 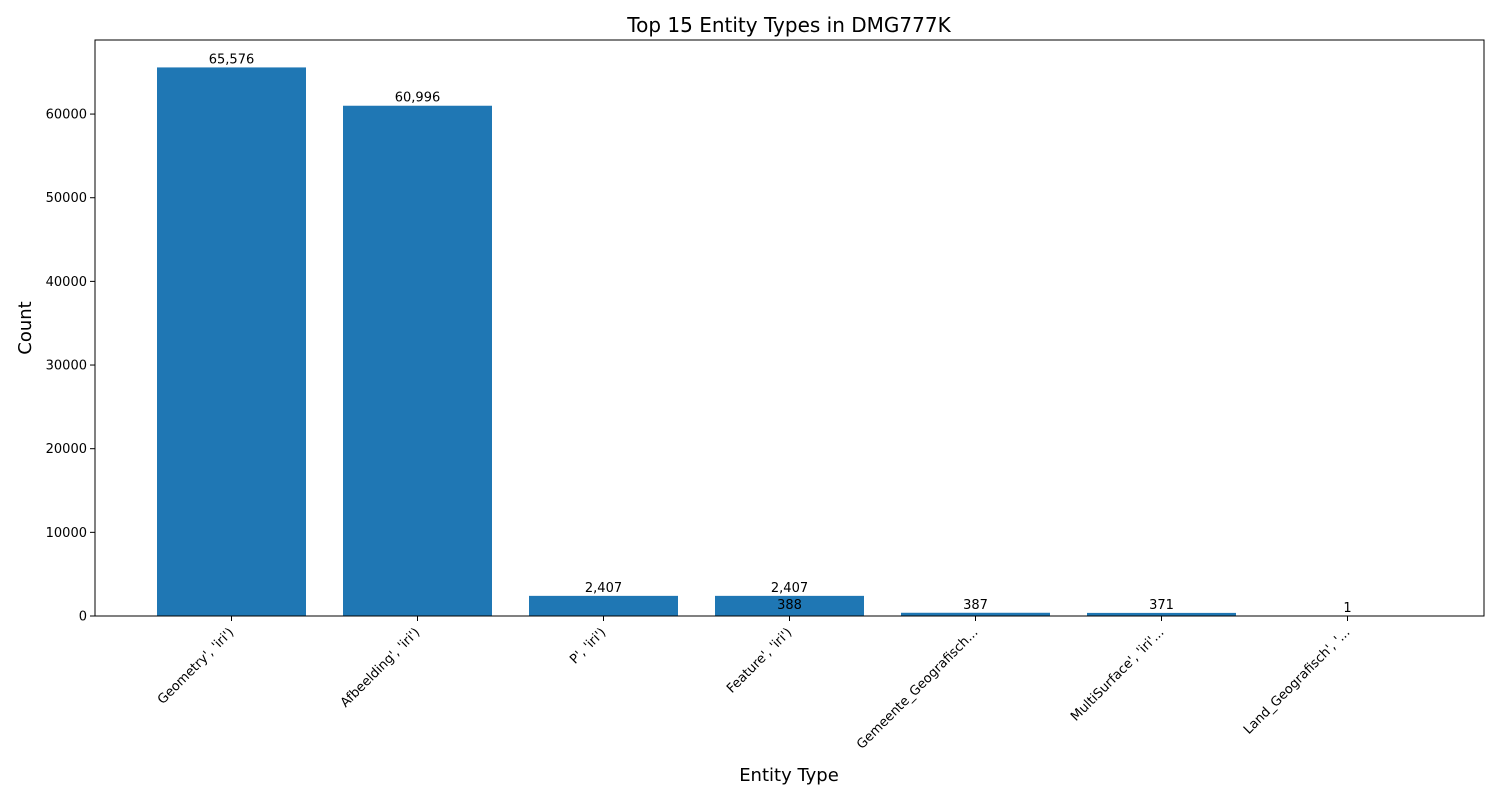 What do you see at coordinates (789, 605) in the screenshot?
I see `bar-value-label: 388` at bounding box center [789, 605].